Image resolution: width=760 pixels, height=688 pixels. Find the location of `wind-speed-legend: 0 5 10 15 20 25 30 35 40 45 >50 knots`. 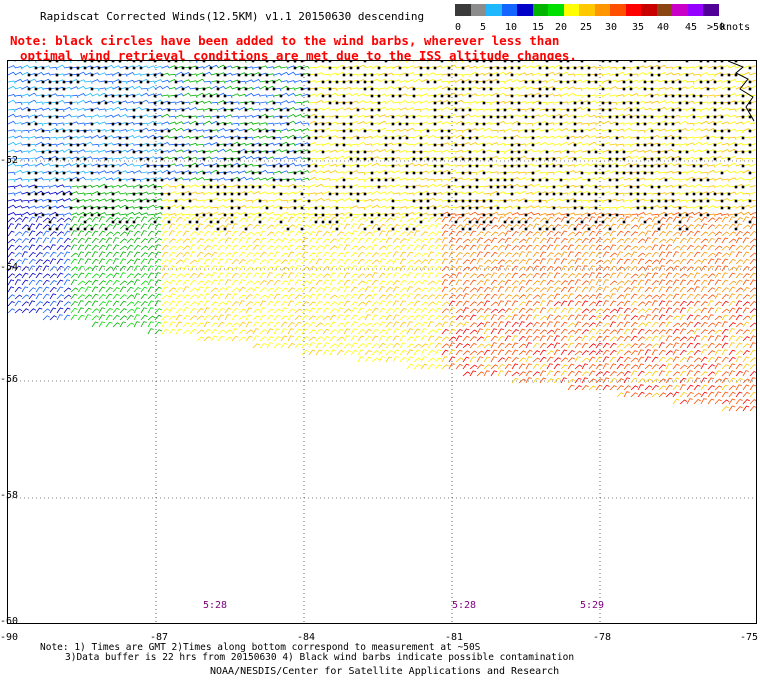

wind-speed-legend: 0 5 10 15 20 25 30 35 40 45 >50 knots is located at coordinates (605, 21).